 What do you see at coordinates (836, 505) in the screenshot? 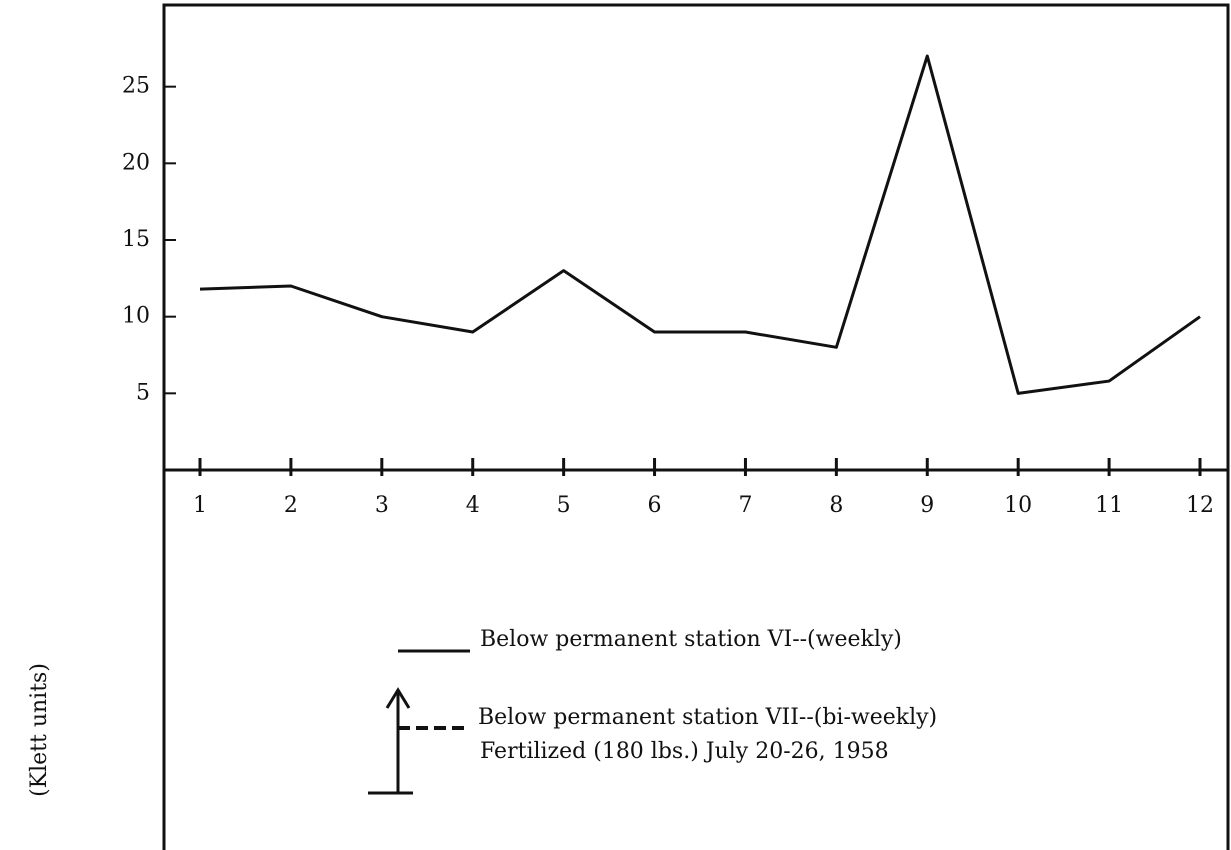
I see `x-tick-label: 8` at bounding box center [836, 505].